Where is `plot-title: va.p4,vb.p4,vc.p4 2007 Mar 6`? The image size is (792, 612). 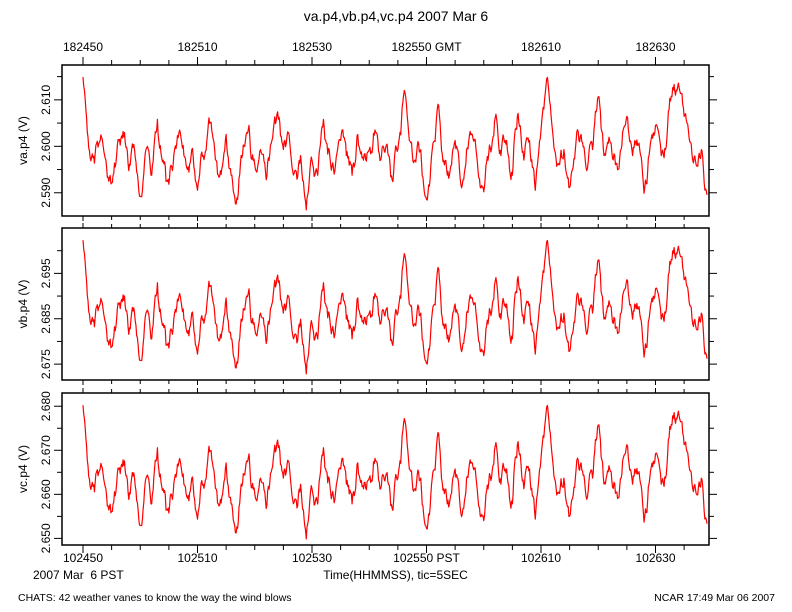
plot-title: va.p4,vb.p4,vc.p4 2007 Mar 6 is located at coordinates (396, 16).